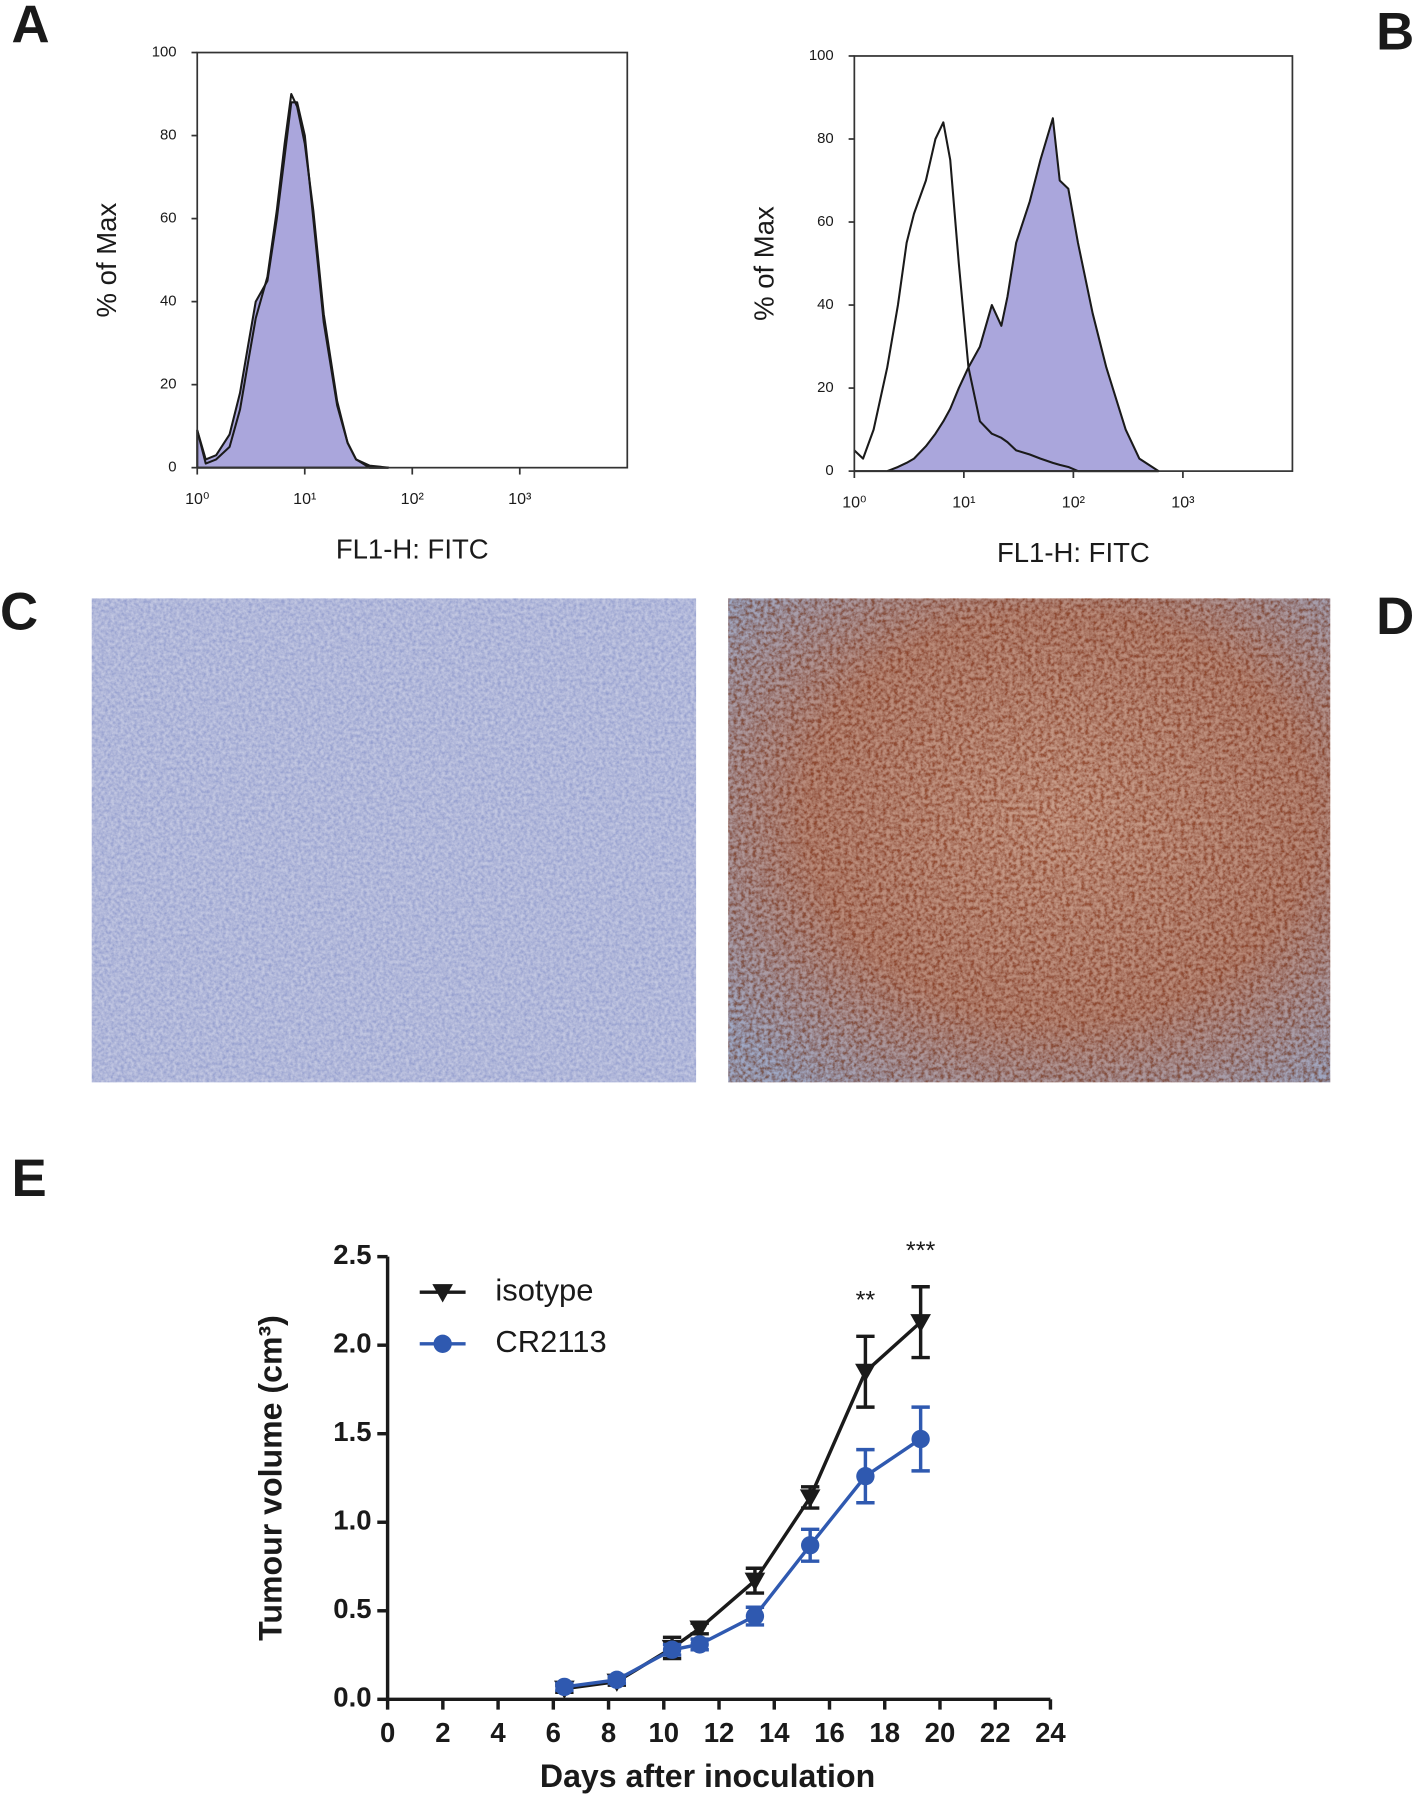 The height and width of the screenshot is (1800, 1422). I want to click on x-tick-label: 10, so click(663, 1732).